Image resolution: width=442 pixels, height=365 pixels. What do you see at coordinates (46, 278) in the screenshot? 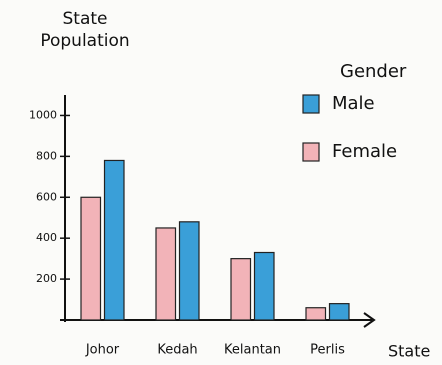
I see `y-tick-label: 200` at bounding box center [46, 278].